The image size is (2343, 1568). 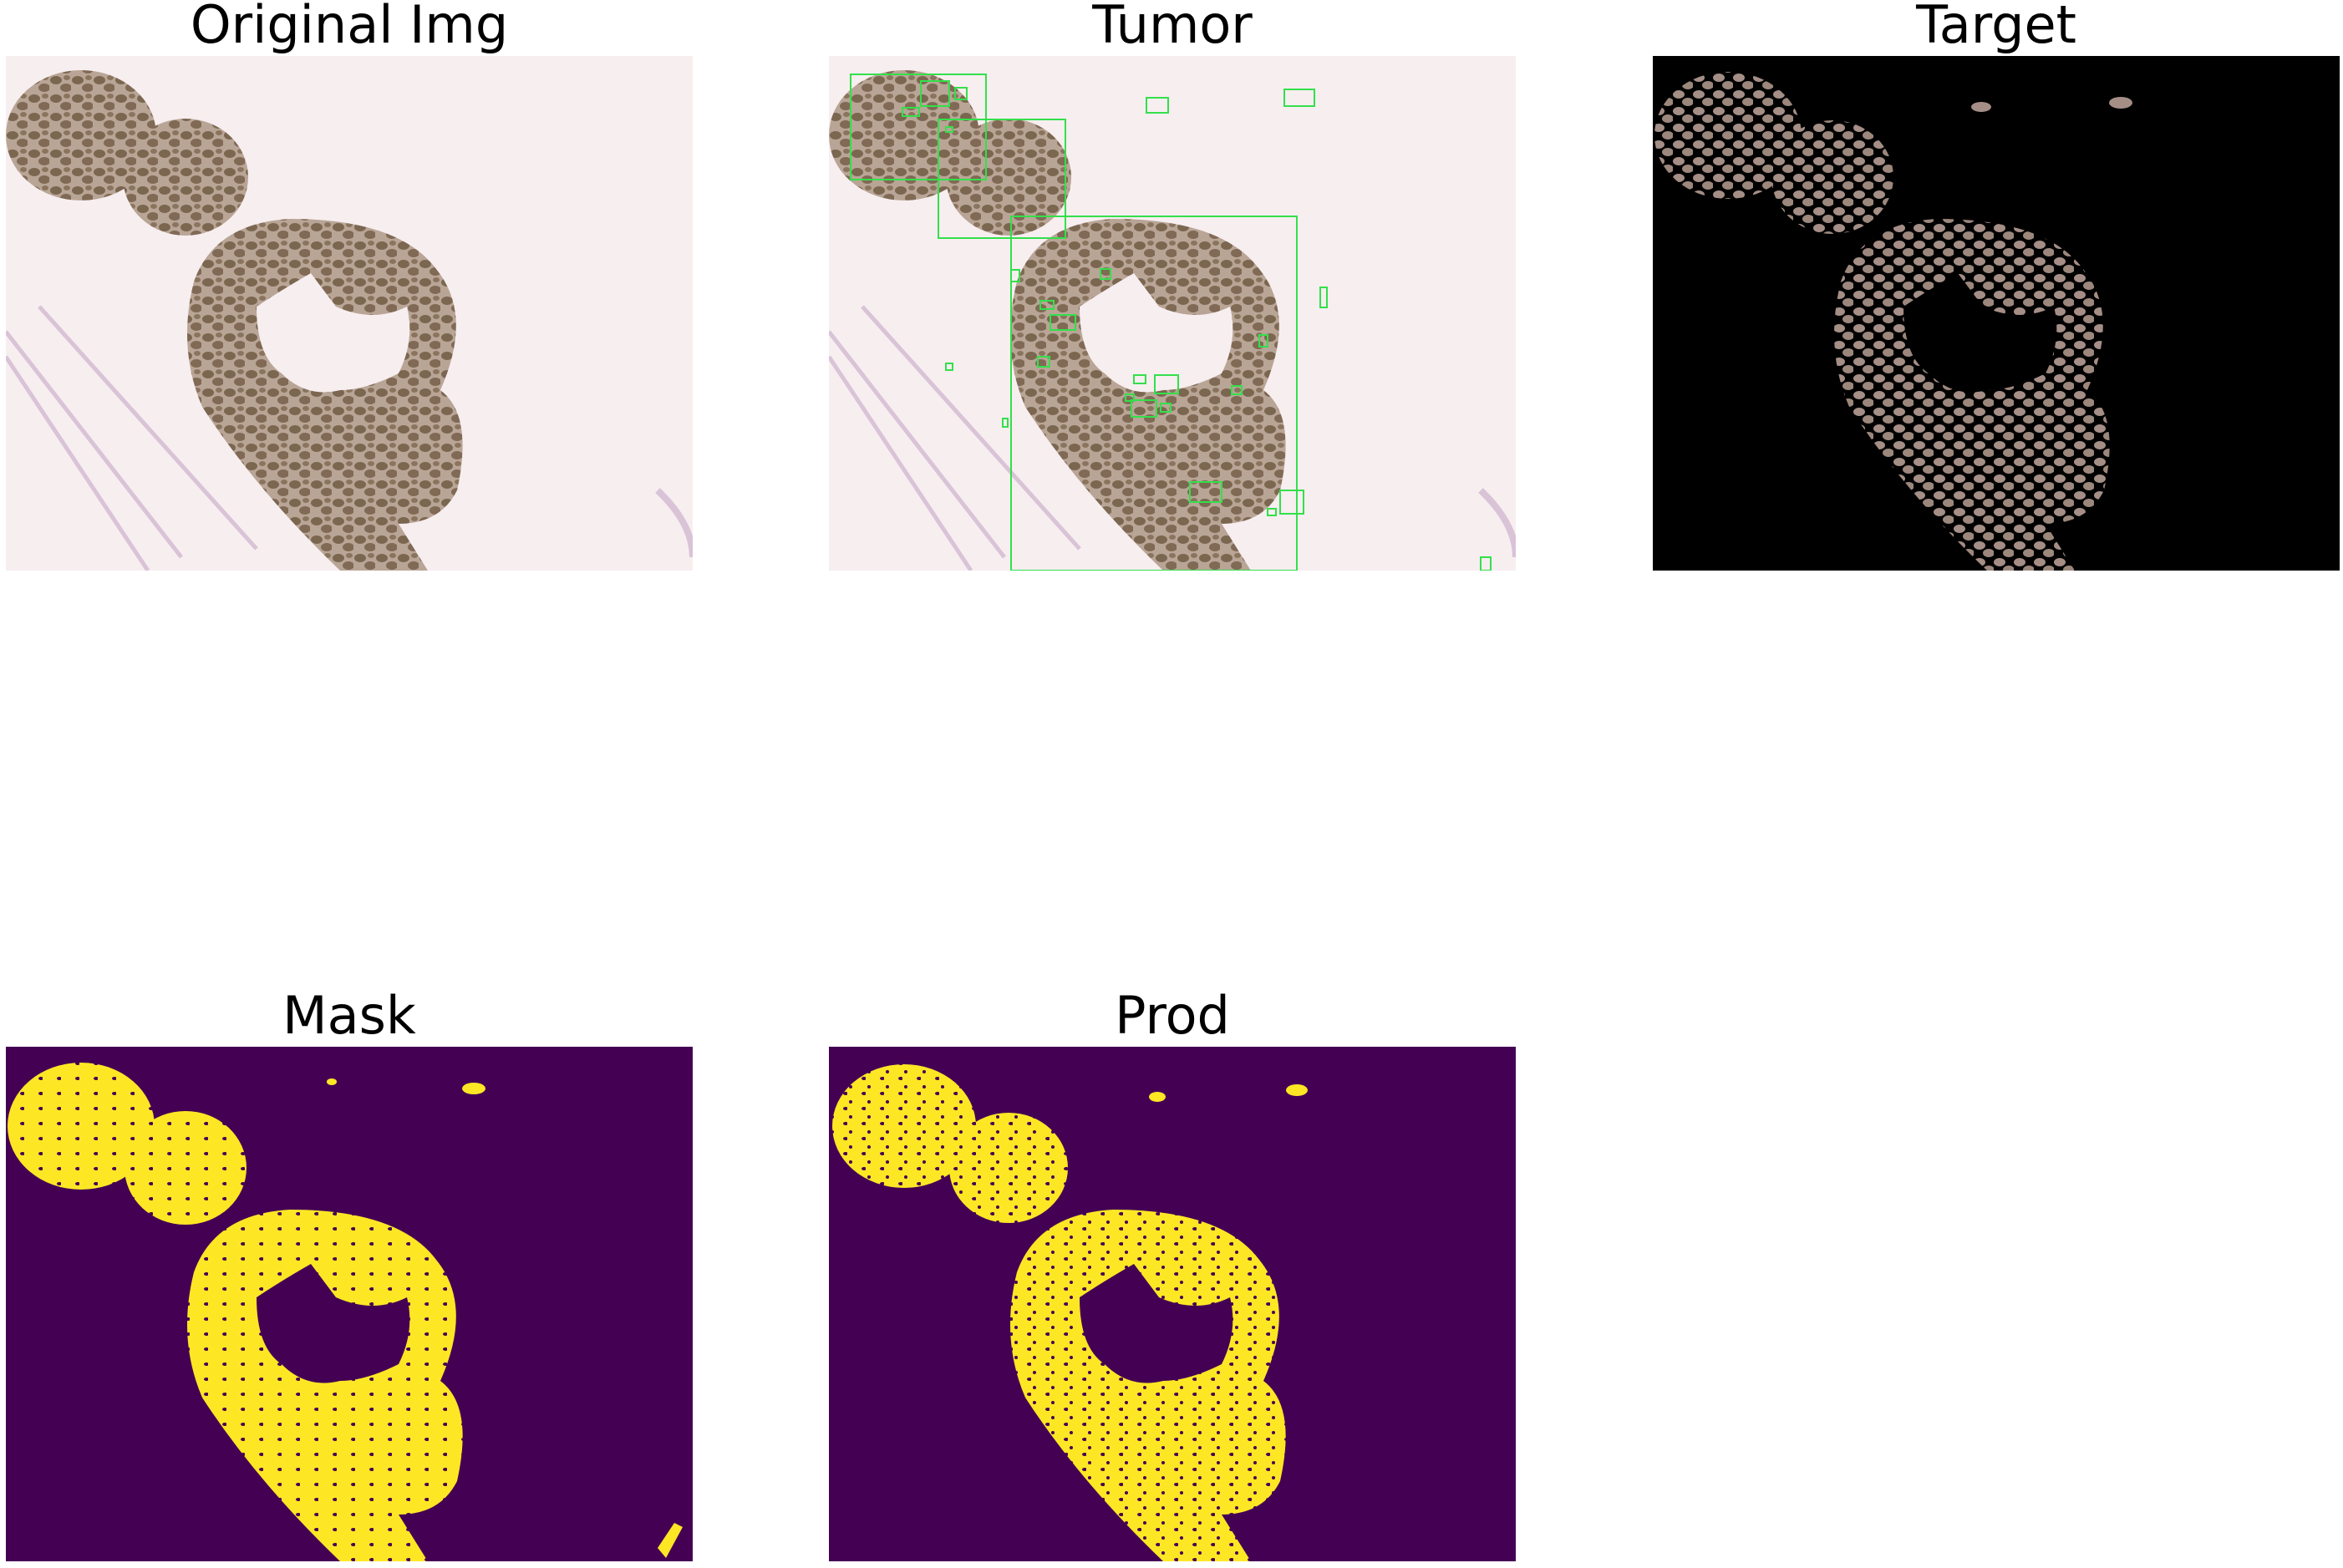 What do you see at coordinates (1172, 27) in the screenshot?
I see `panel-title-tumor: Tumor` at bounding box center [1172, 27].